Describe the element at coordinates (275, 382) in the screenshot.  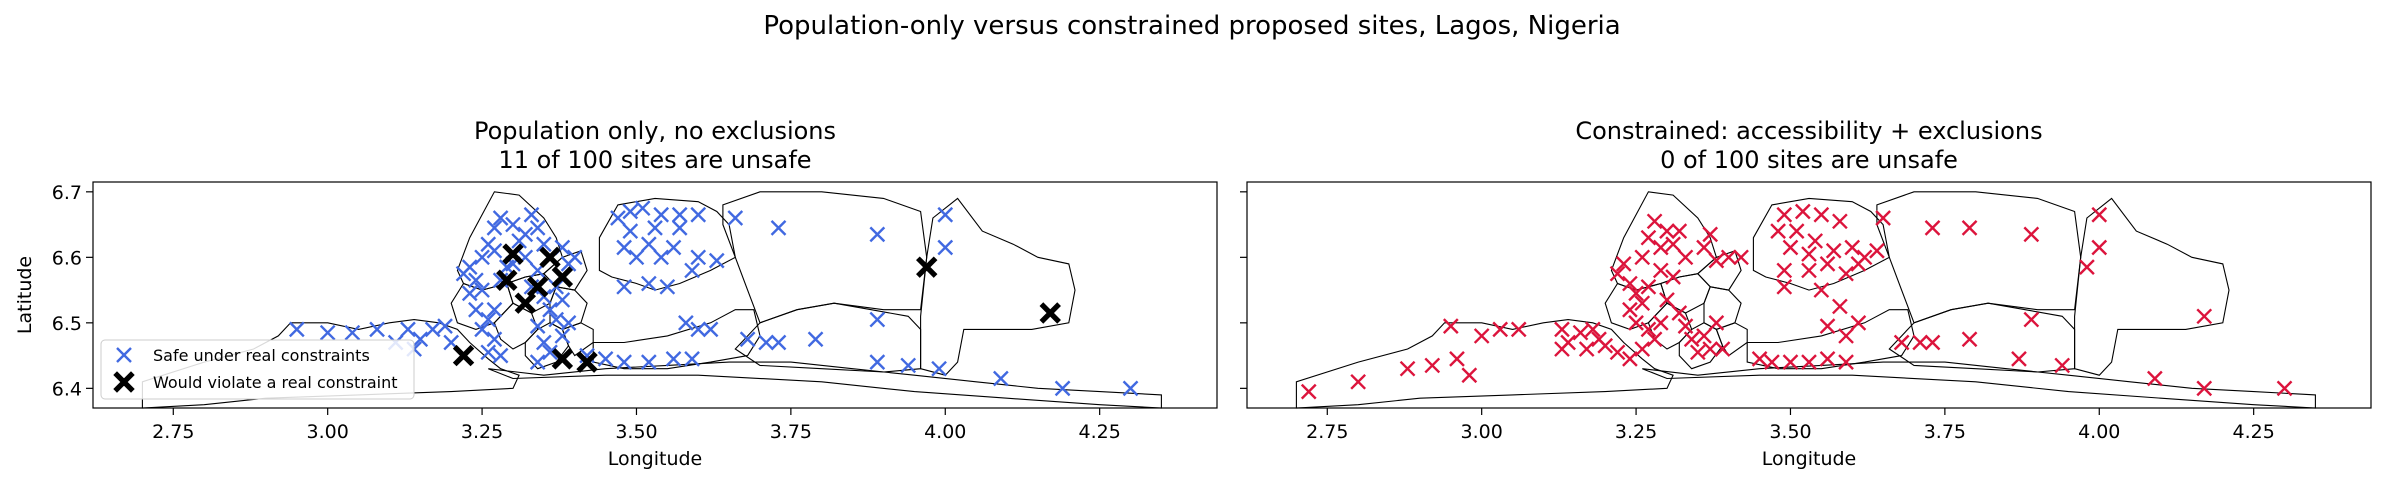
I see `legend-label-unsafe: Would violate a real constraint` at that location.